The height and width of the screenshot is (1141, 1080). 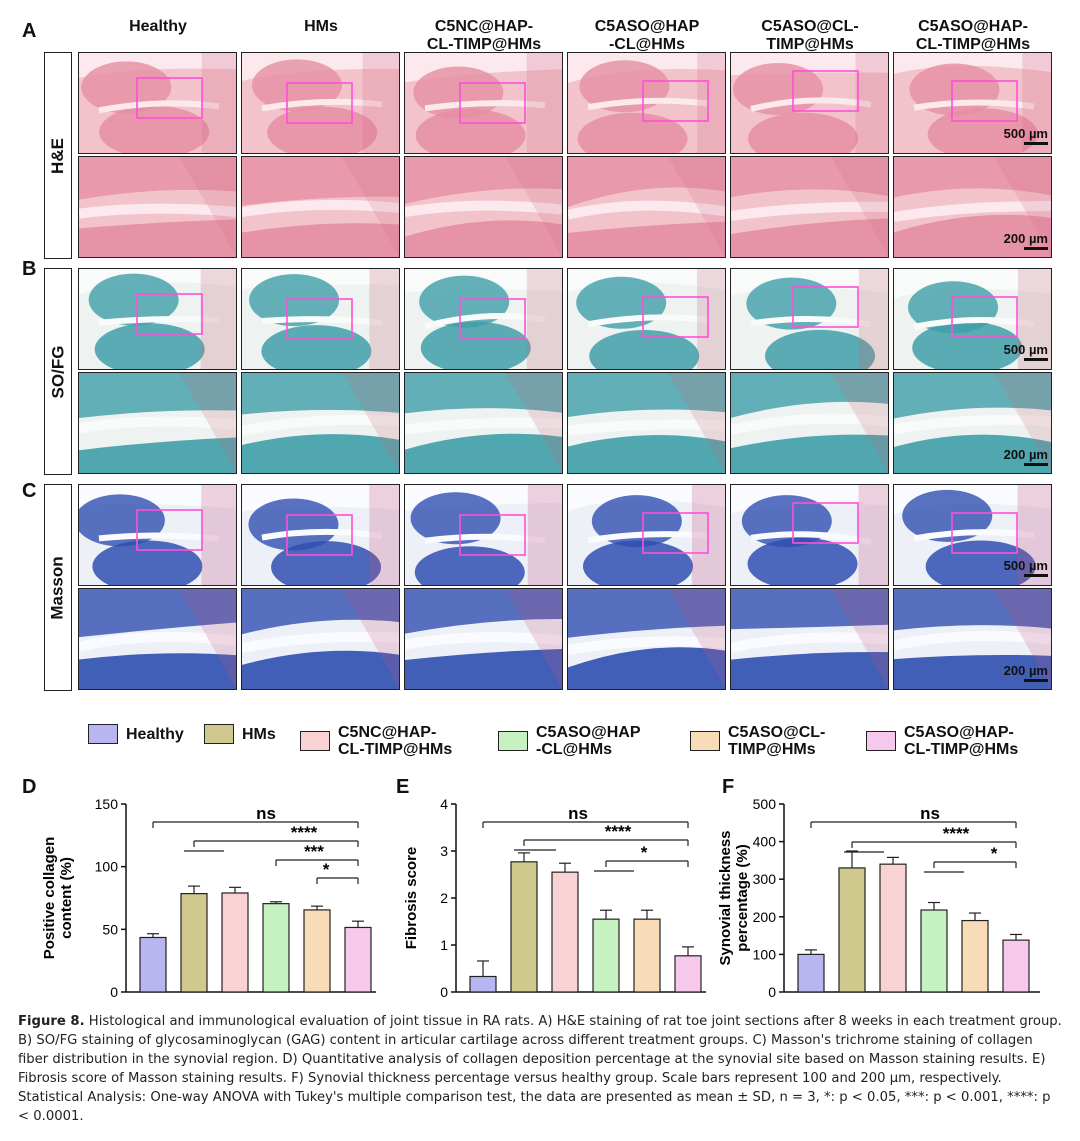 What do you see at coordinates (58, 371) in the screenshot?
I see `row-label-sofg: SO/FG` at bounding box center [58, 371].